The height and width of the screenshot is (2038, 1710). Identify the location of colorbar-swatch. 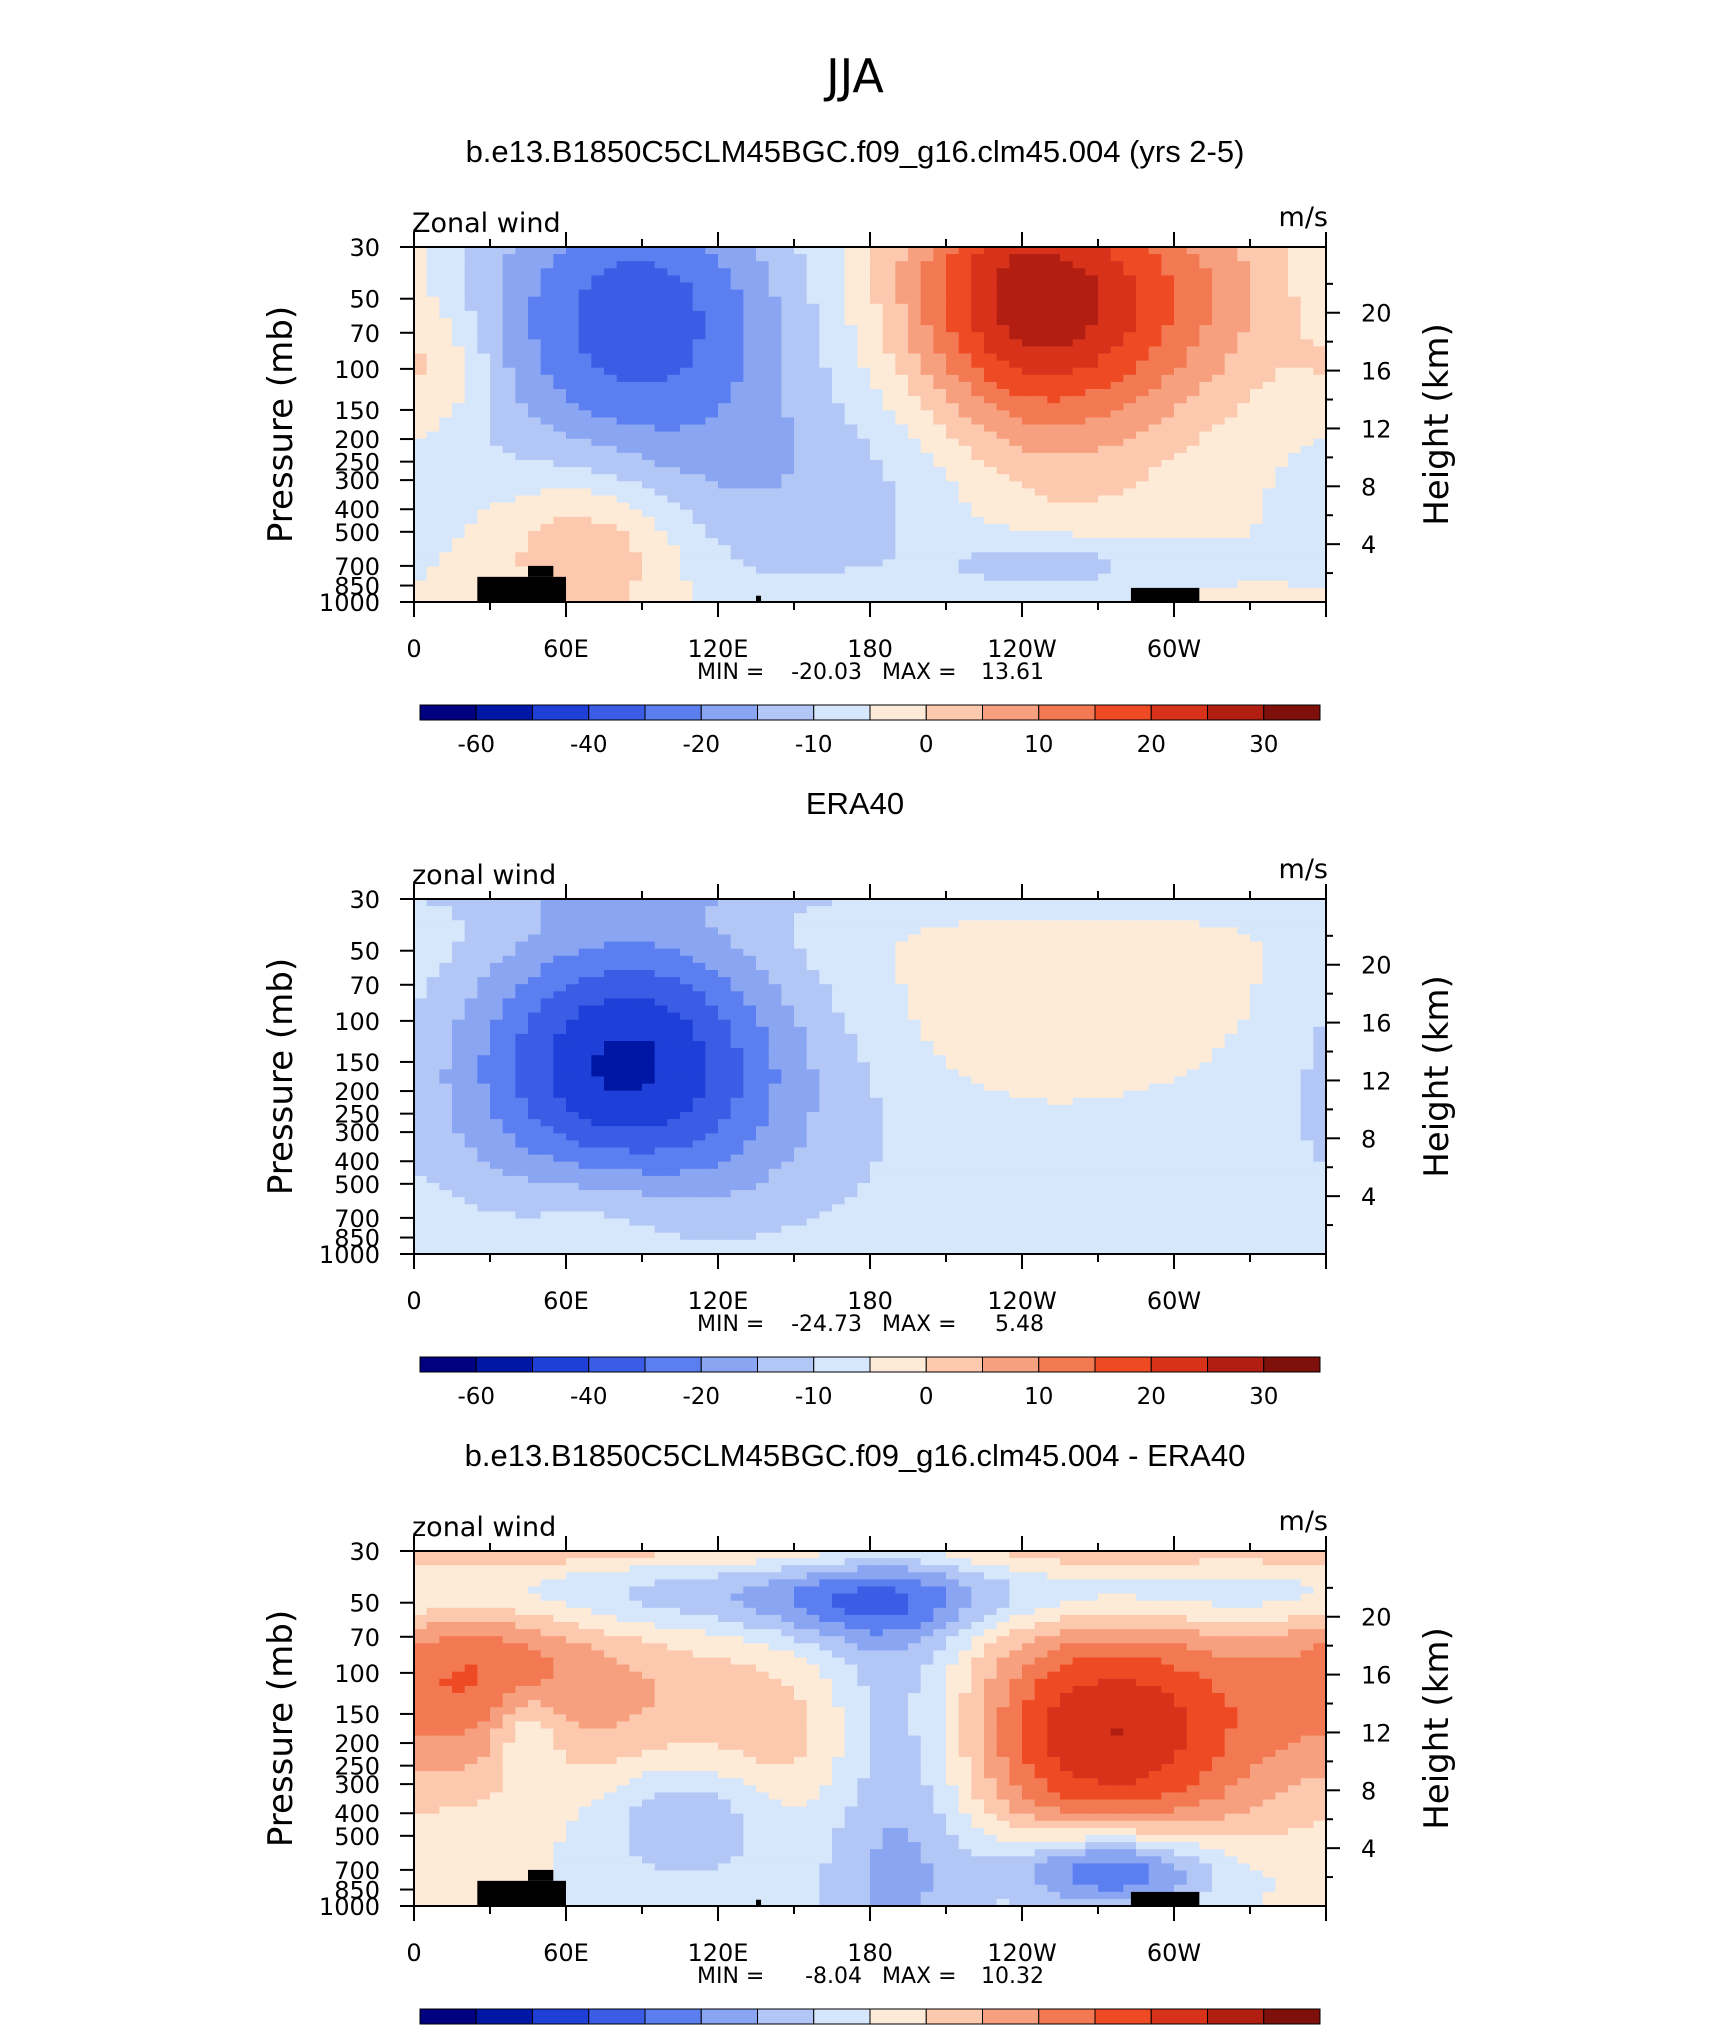
(729, 712).